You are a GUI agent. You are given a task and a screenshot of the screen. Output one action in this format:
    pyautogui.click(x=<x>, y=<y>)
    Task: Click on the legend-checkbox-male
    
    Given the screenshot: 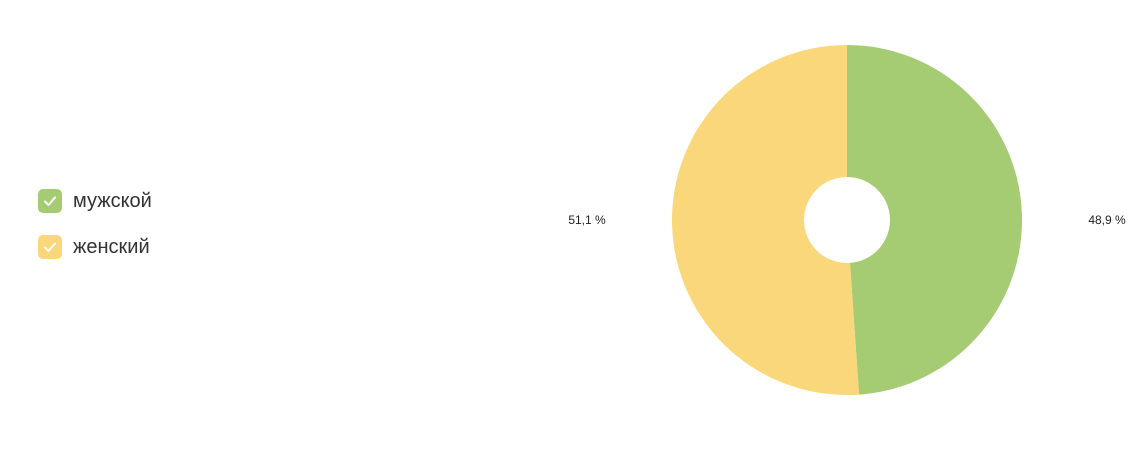 What is the action you would take?
    pyautogui.click(x=50, y=201)
    